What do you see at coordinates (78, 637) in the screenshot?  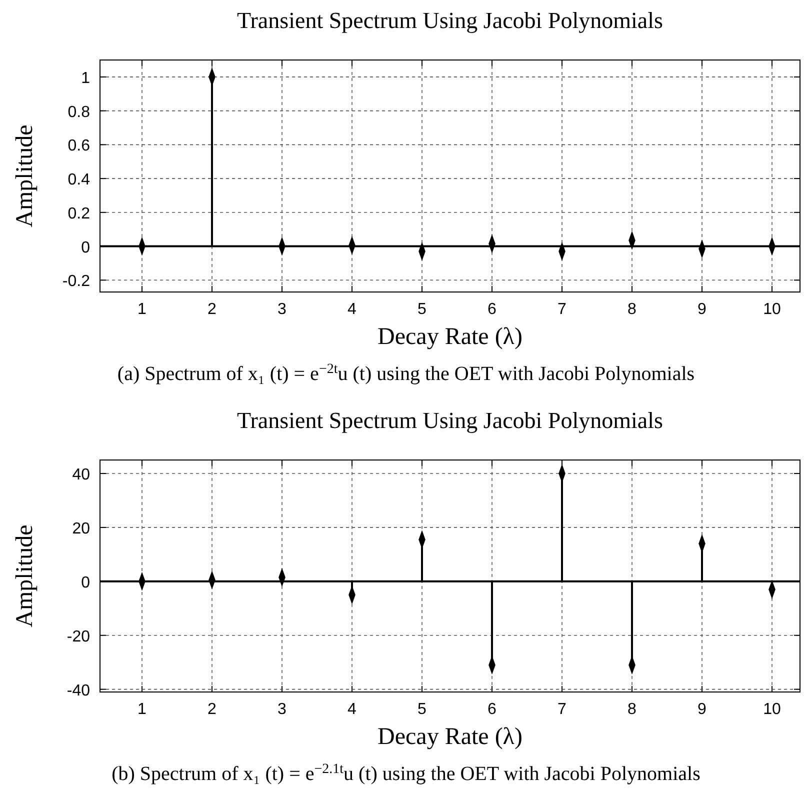 I see `y-tick-label: -20` at bounding box center [78, 637].